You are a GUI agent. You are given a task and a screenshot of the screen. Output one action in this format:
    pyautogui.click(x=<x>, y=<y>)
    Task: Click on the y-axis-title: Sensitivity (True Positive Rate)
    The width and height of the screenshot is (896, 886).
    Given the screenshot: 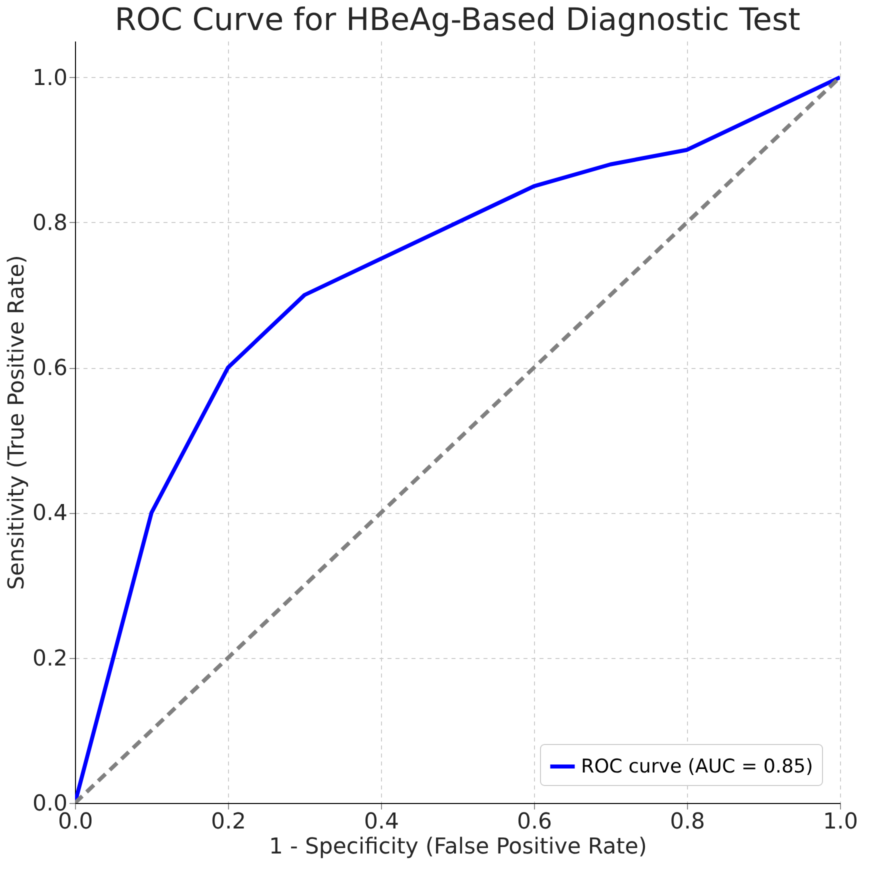 What is the action you would take?
    pyautogui.click(x=17, y=422)
    